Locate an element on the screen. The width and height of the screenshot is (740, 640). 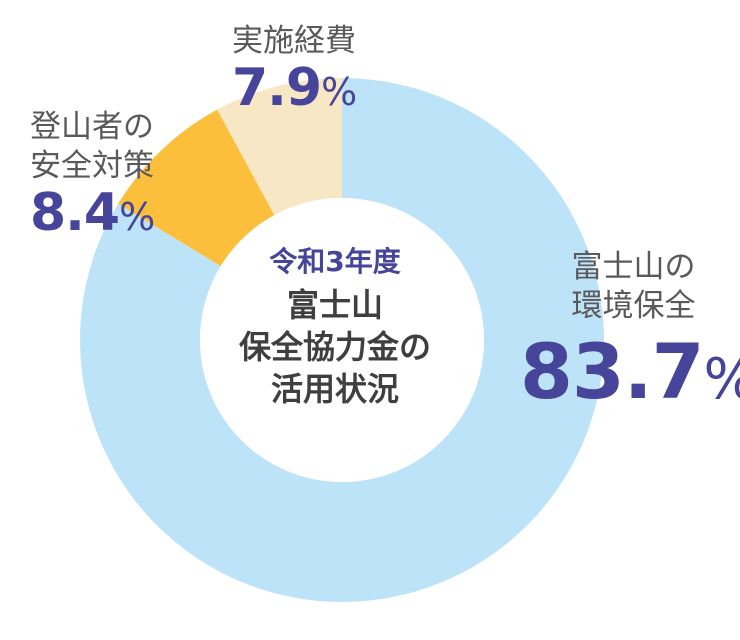
slice-label-environment: 富士山の 環境保全 83.7% is located at coordinates (630, 330).